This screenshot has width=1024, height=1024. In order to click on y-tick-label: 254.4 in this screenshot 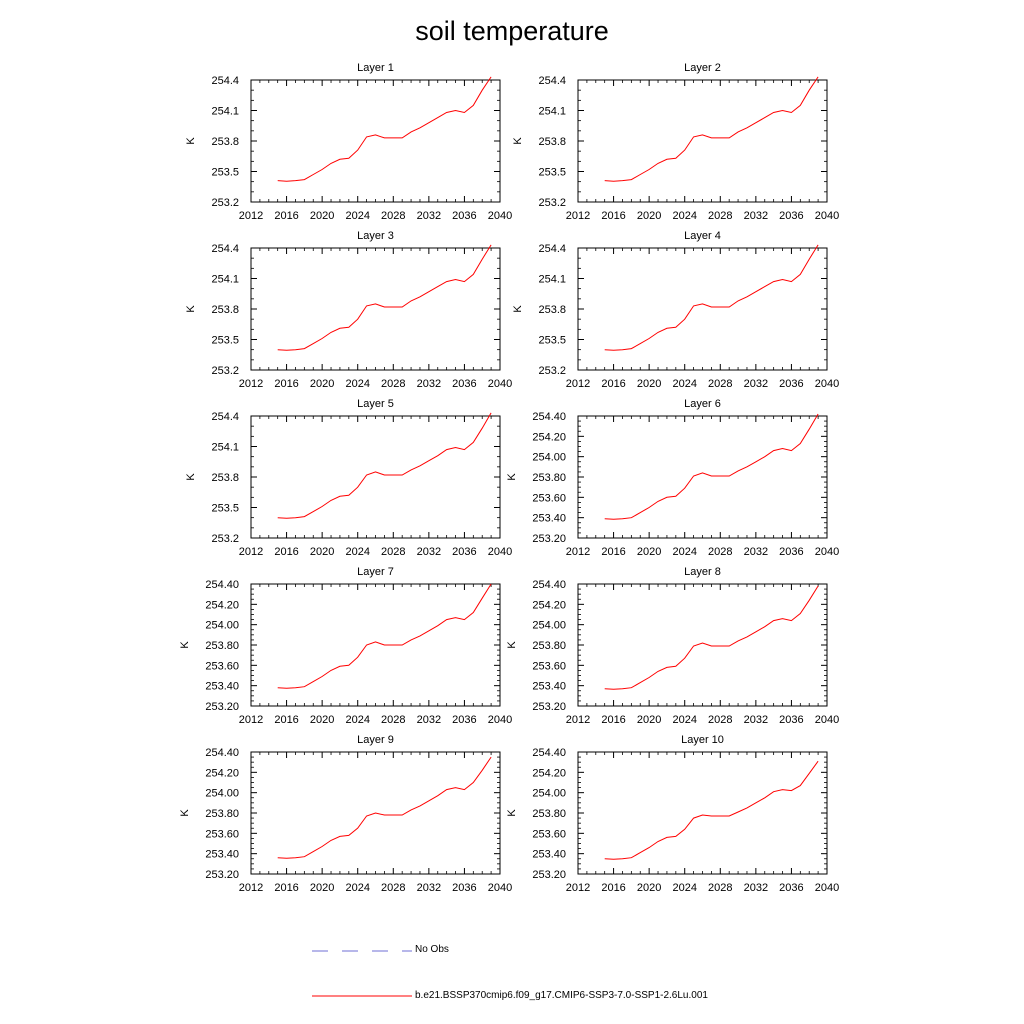, I will do `click(225, 249)`.